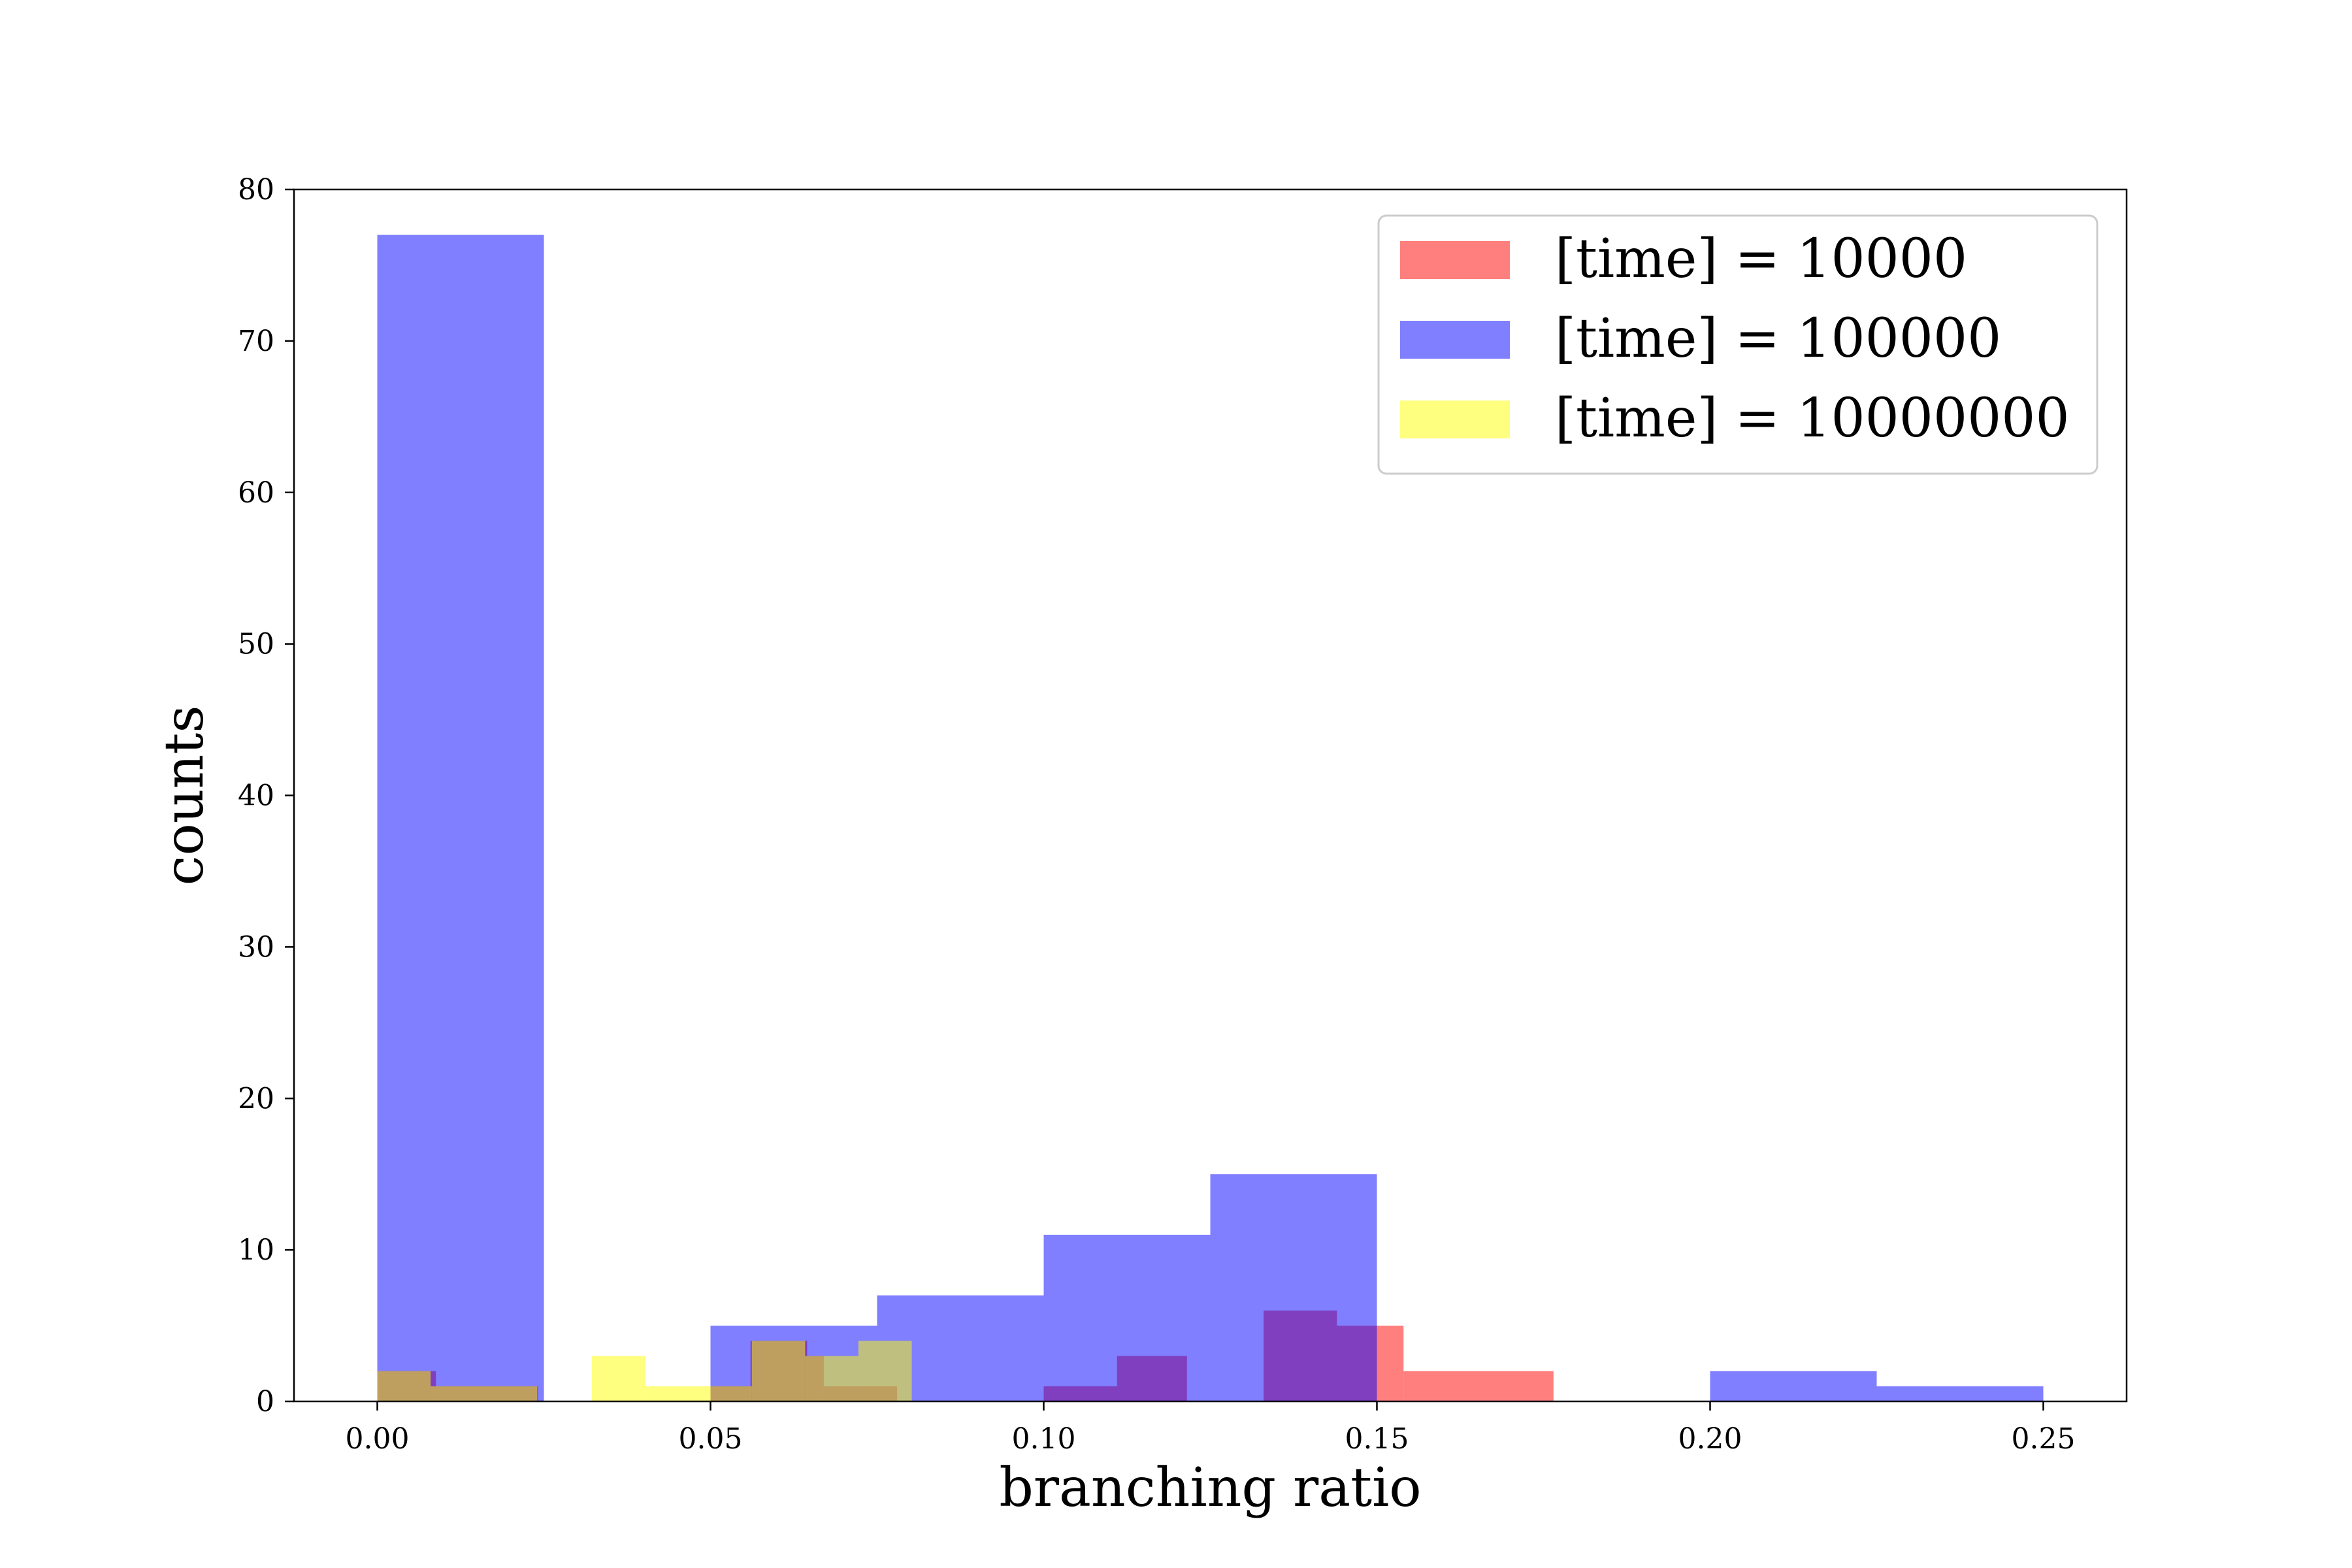 The height and width of the screenshot is (1568, 2352). What do you see at coordinates (256, 1250) in the screenshot?
I see `y-tick-label: 10` at bounding box center [256, 1250].